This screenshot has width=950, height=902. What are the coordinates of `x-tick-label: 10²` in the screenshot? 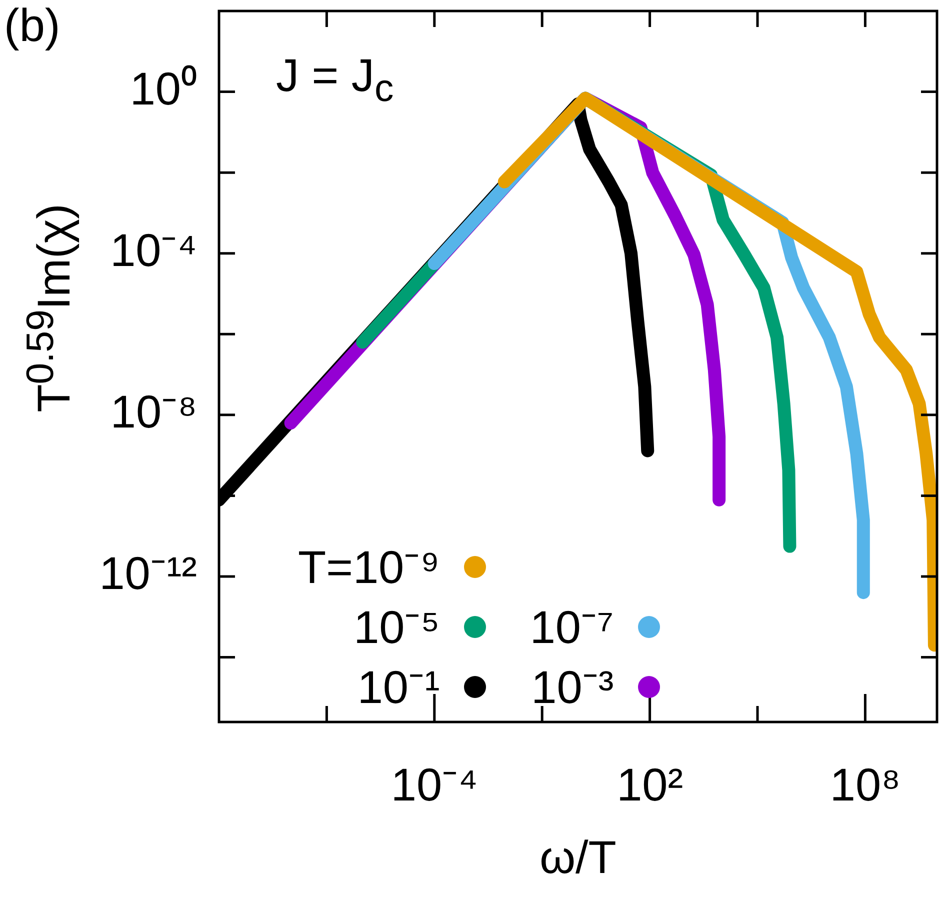 It's located at (650, 784).